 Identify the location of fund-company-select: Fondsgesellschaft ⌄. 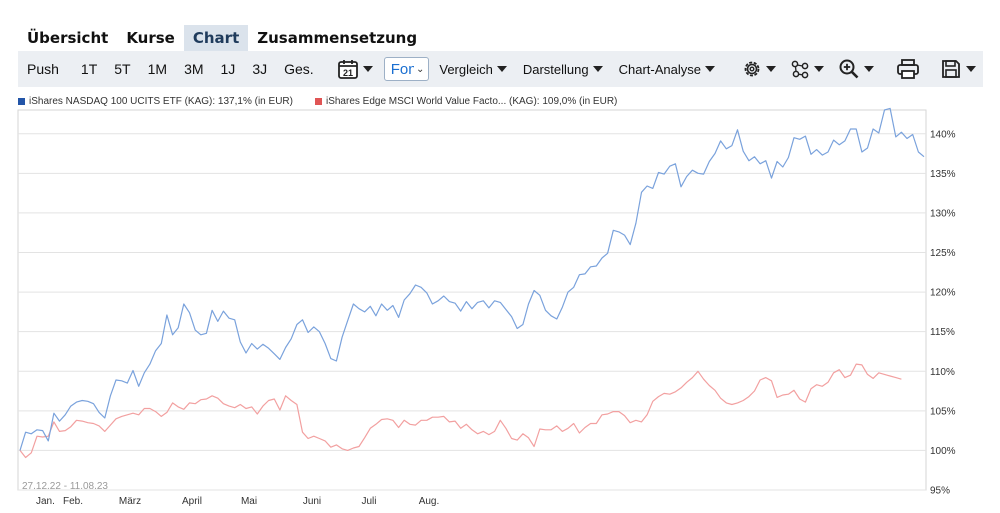
(406, 69).